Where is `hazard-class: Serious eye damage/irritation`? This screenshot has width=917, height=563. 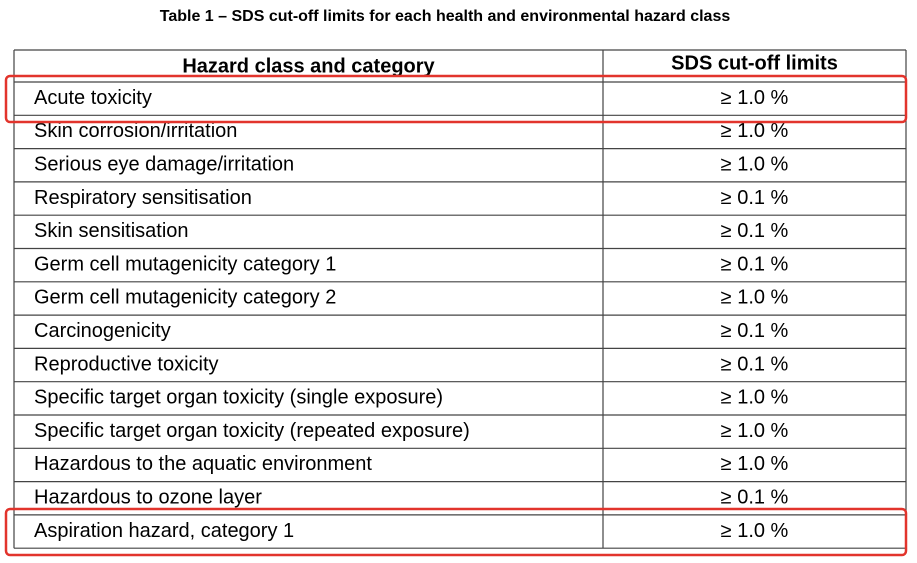 hazard-class: Serious eye damage/irritation is located at coordinates (164, 165).